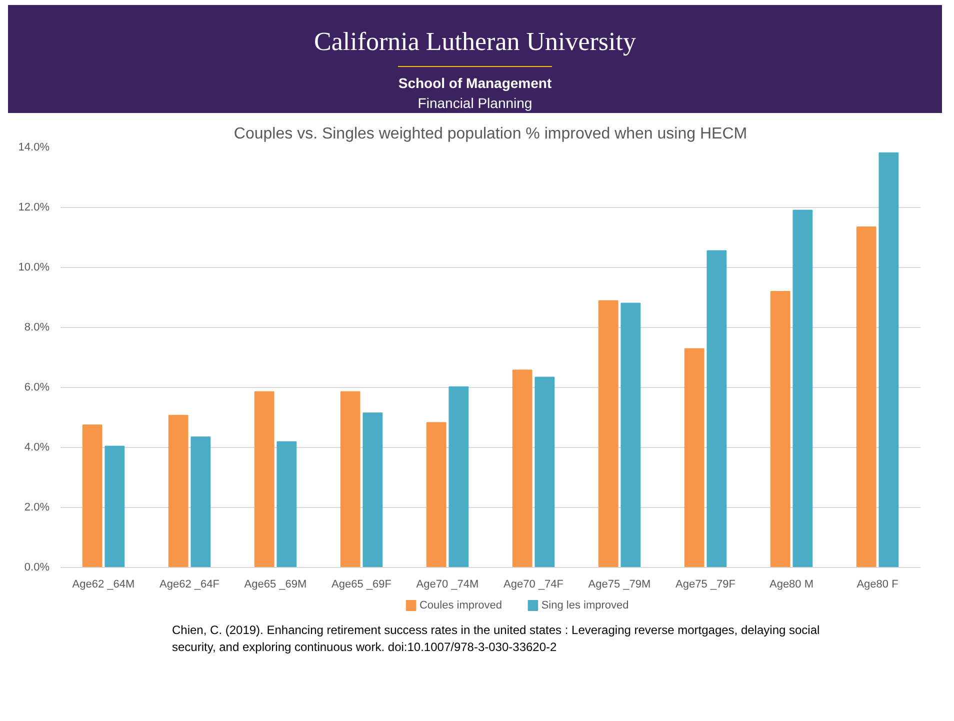 The image size is (954, 721). I want to click on x-tick-label: Age70 _74F, so click(534, 584).